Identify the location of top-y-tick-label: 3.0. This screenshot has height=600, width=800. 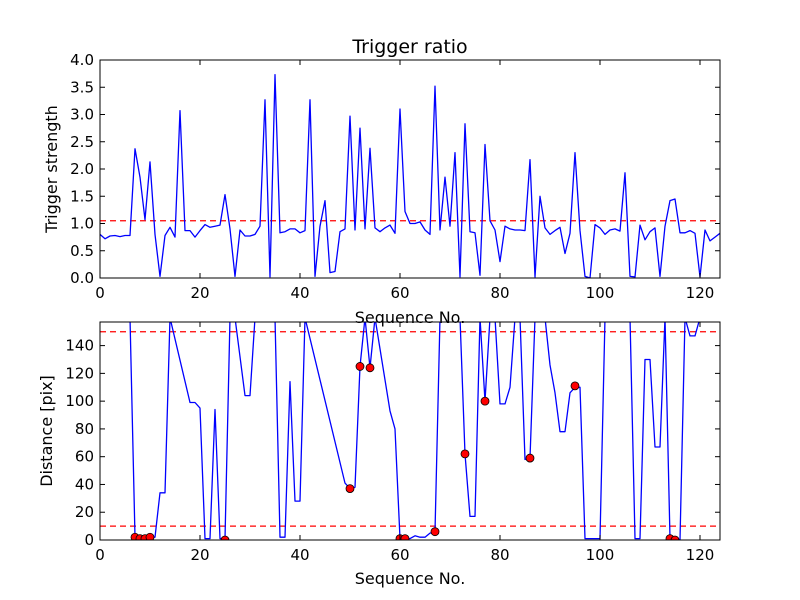
(82, 115).